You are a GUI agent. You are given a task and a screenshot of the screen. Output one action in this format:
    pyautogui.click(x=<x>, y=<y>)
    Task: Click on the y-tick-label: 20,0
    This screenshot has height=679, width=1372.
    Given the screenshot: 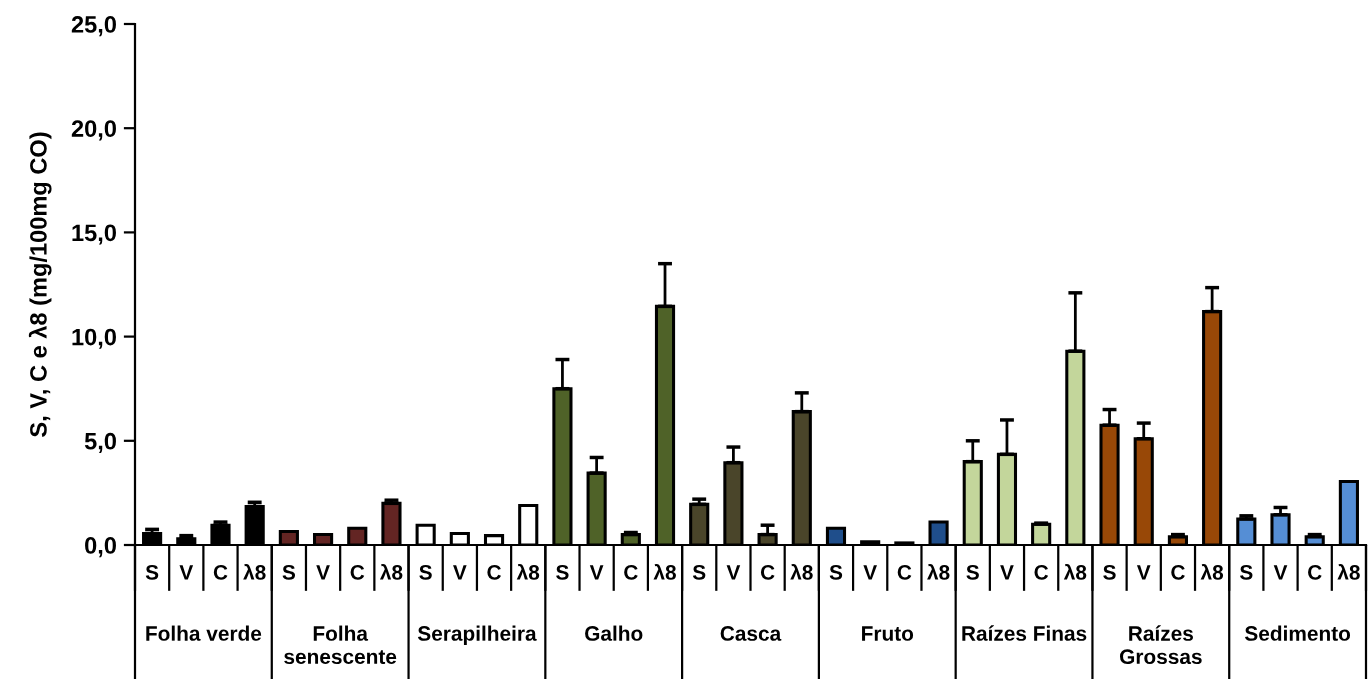 What is the action you would take?
    pyautogui.click(x=93, y=130)
    